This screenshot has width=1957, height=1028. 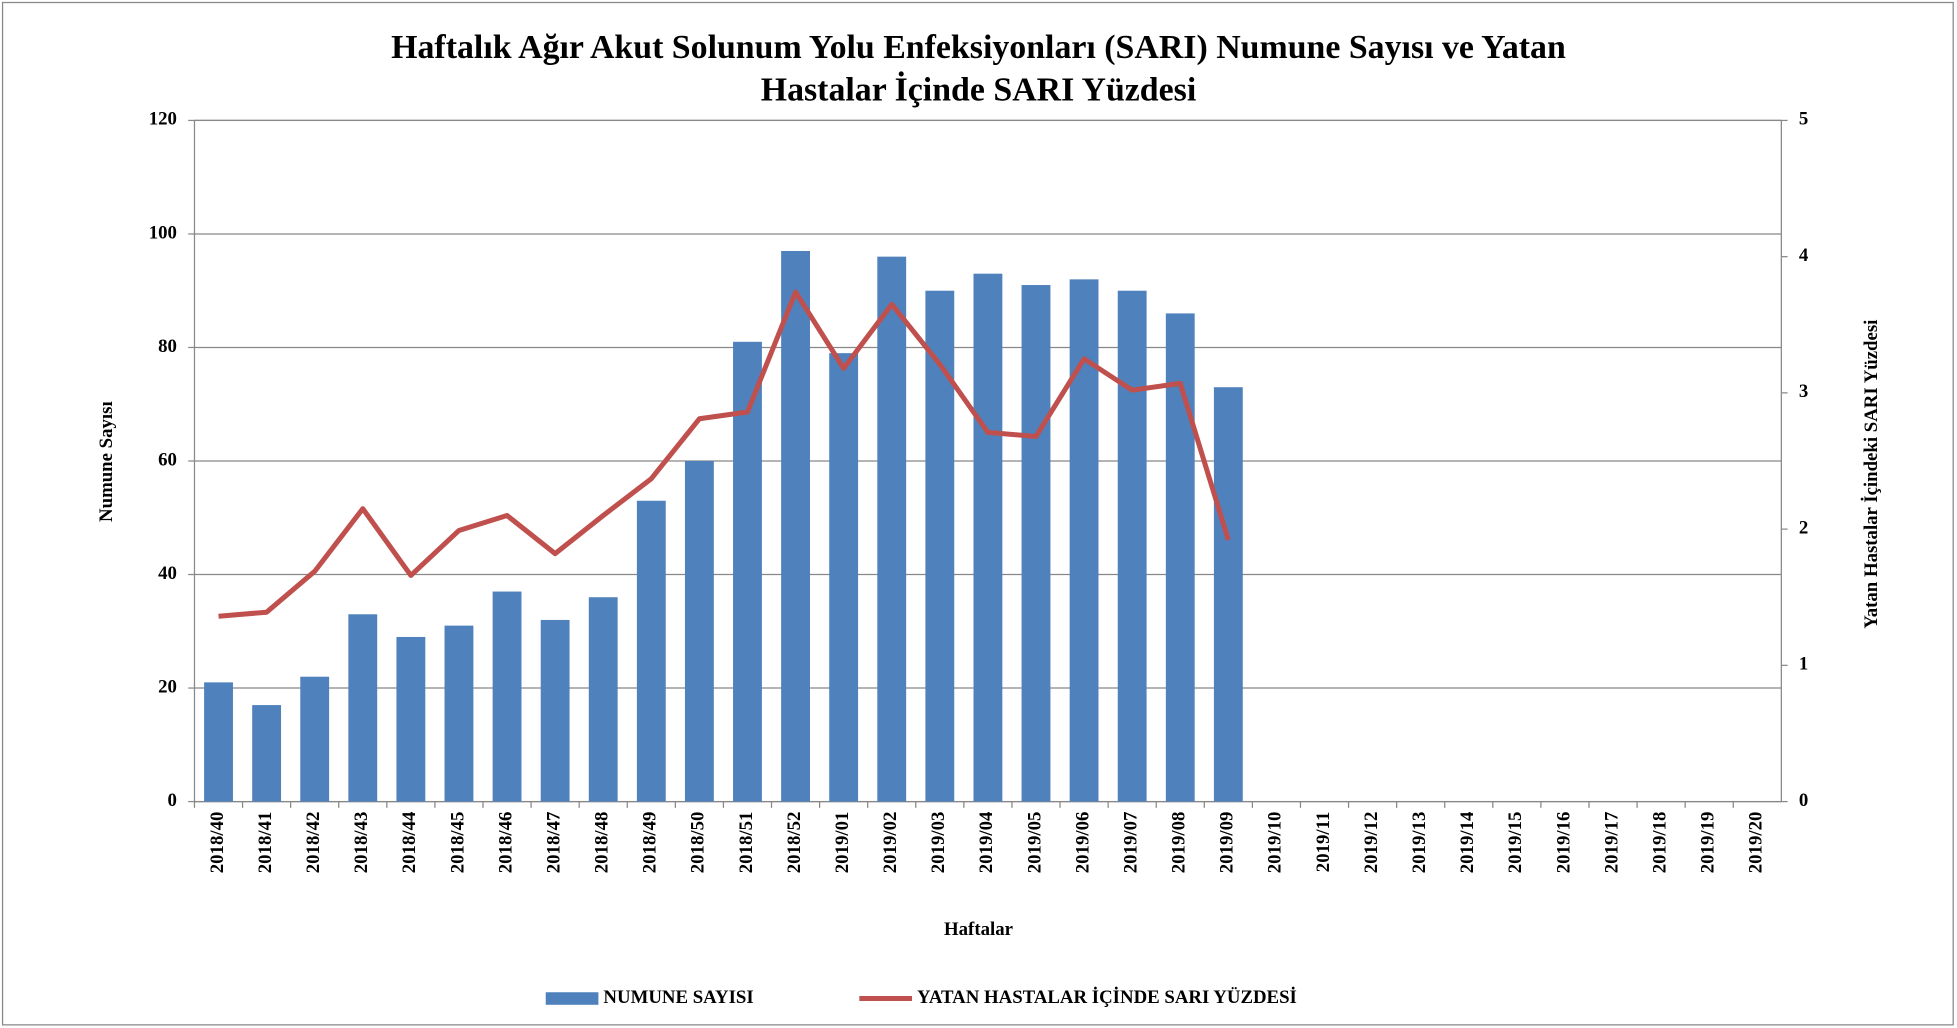 I want to click on y2-tick-label: 2, so click(x=1803, y=527).